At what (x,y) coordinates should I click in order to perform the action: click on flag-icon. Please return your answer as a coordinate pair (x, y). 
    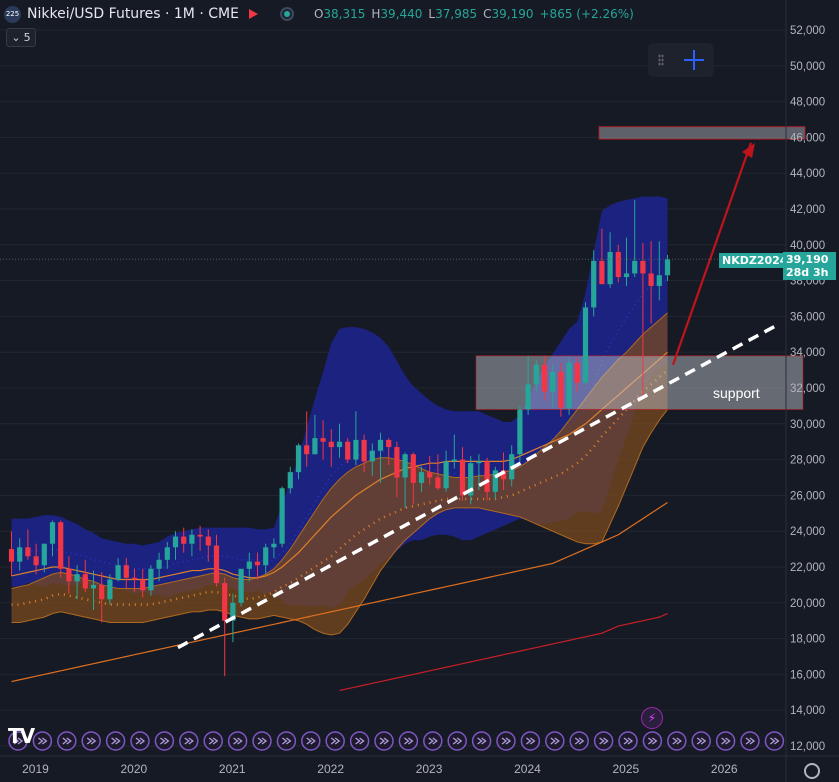
    Looking at the image, I should click on (253, 14).